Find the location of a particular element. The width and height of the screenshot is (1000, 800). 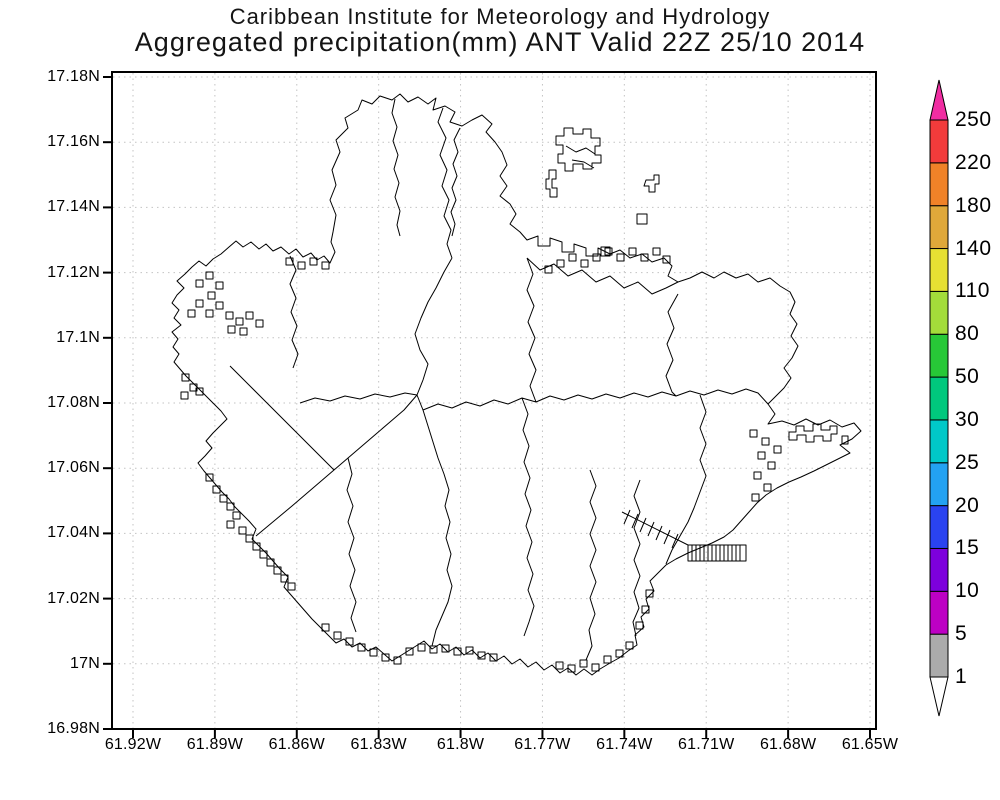

x-tick-label: 61.92W is located at coordinates (133, 744).